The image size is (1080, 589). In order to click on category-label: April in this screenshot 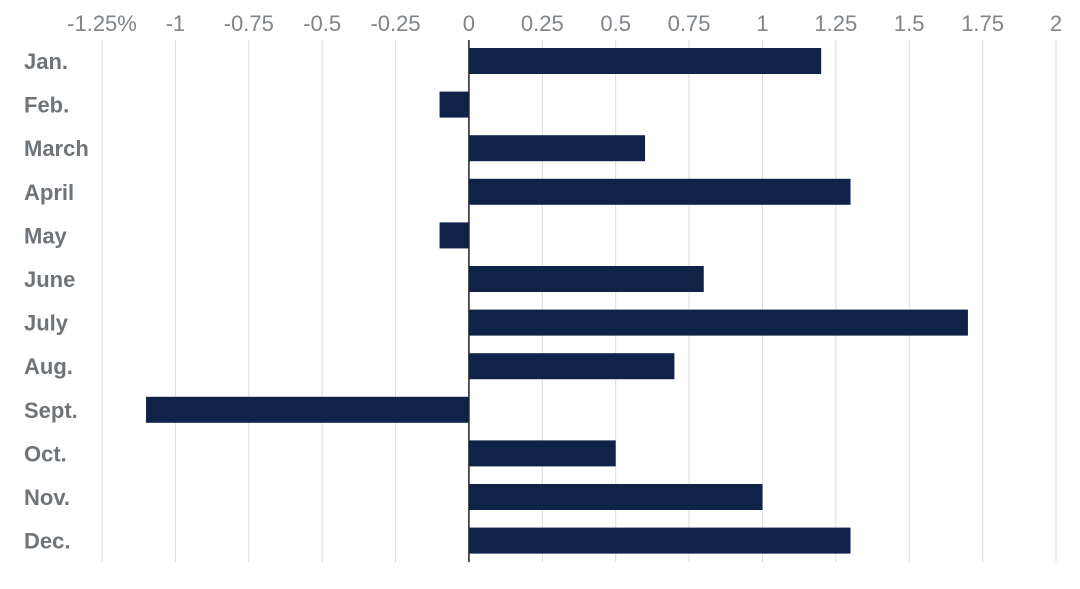, I will do `click(49, 192)`.